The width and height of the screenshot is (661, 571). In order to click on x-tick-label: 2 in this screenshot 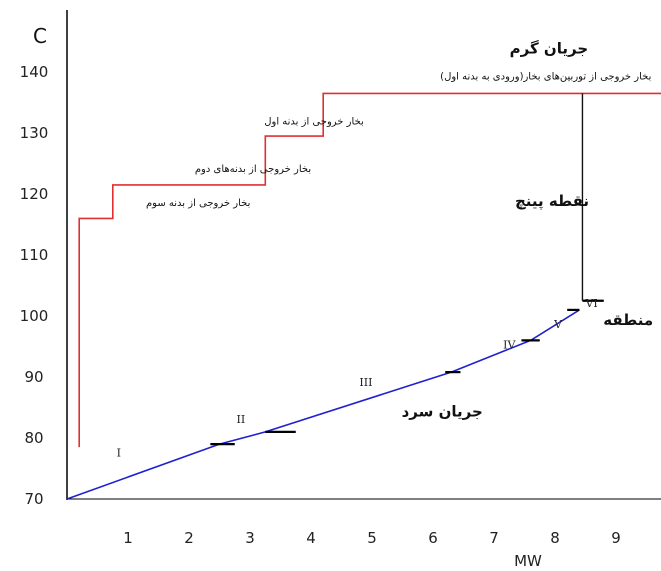, I will do `click(189, 538)`.